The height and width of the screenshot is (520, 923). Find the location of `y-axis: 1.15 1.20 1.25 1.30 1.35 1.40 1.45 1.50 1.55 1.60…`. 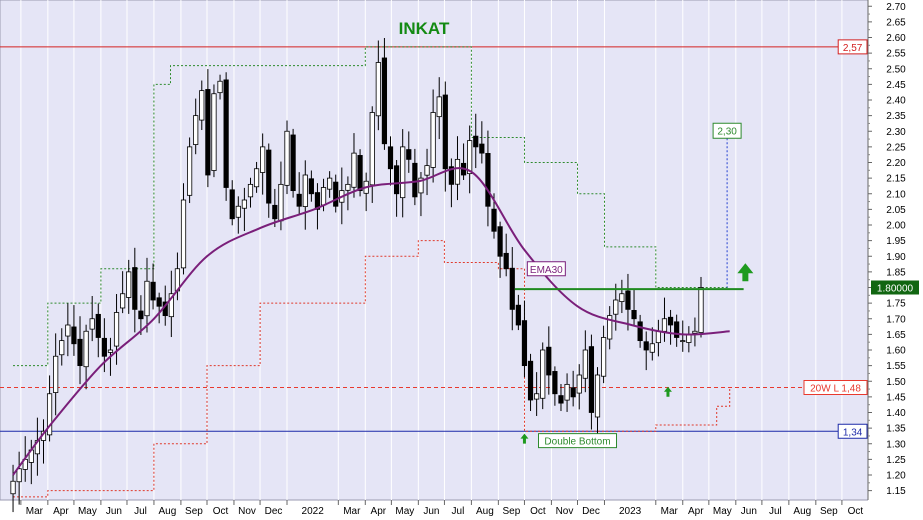

y-axis: 1.15 1.20 1.25 1.30 1.35 1.40 1.45 1.50 1.55 1.60… is located at coordinates (895, 260).